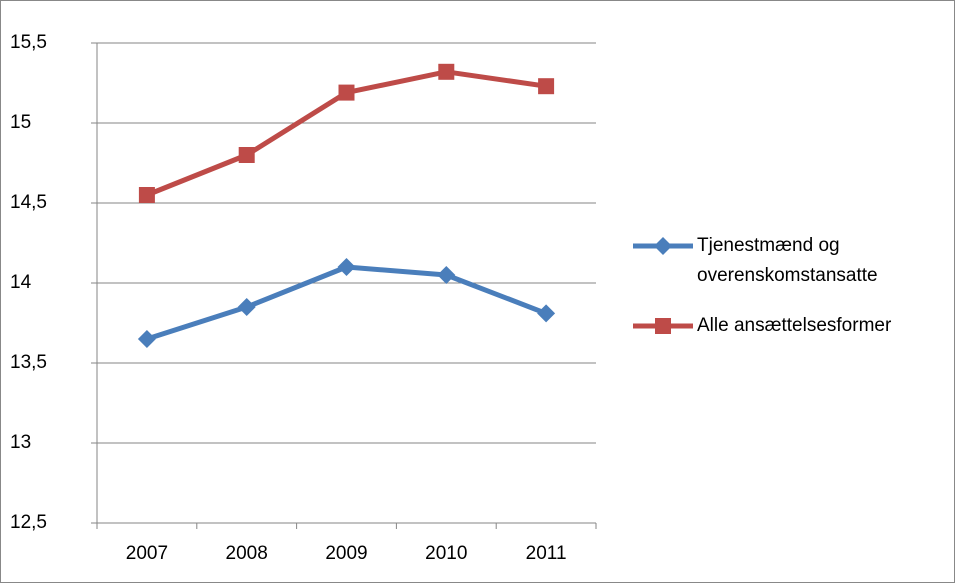 The image size is (956, 584). I want to click on y-tick-label: 14, so click(21, 282).